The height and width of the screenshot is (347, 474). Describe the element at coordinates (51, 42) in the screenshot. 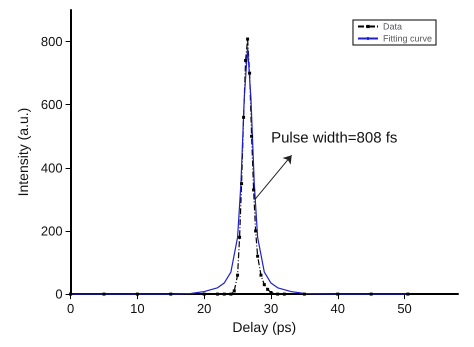

I see `y-tick-label: 800` at that location.